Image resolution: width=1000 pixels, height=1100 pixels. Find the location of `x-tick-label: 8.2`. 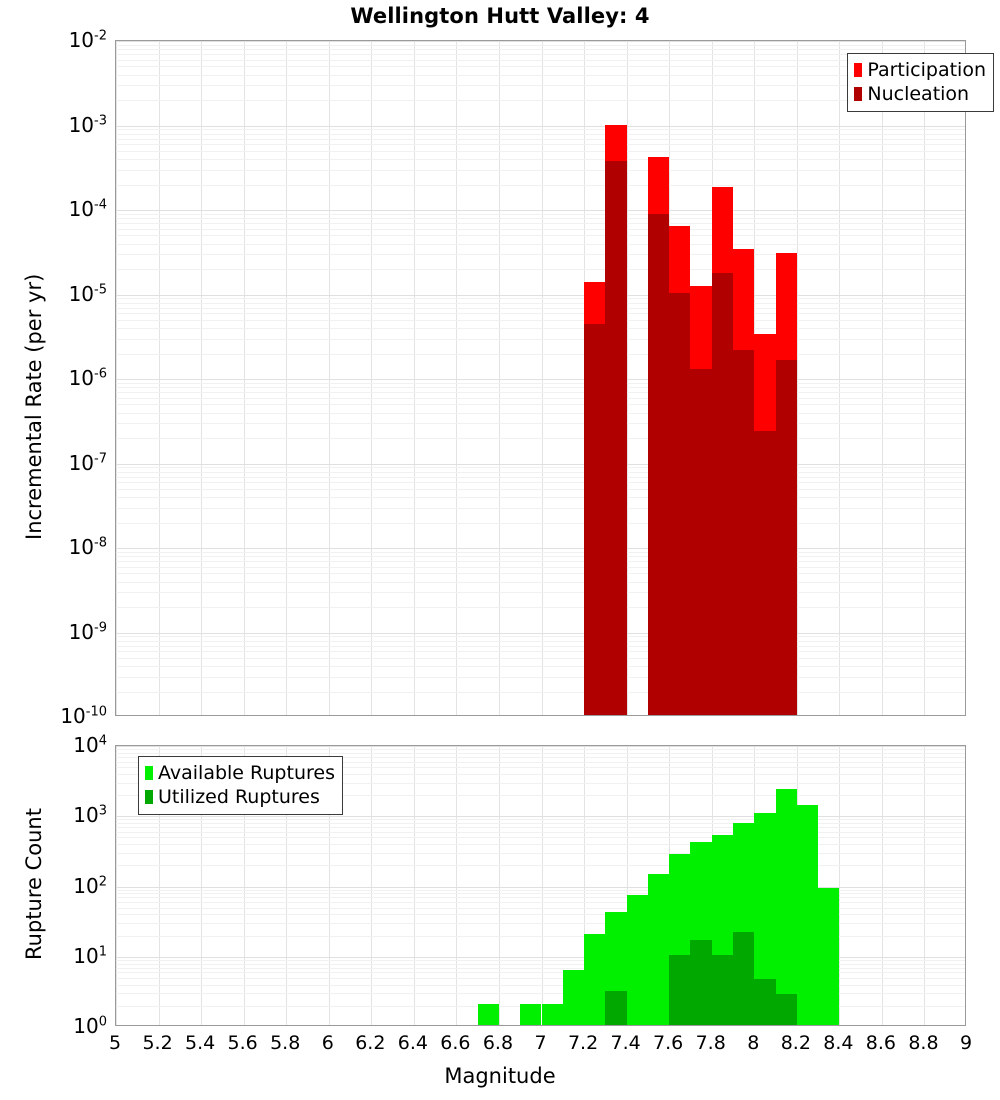

x-tick-label: 8.2 is located at coordinates (795, 1043).